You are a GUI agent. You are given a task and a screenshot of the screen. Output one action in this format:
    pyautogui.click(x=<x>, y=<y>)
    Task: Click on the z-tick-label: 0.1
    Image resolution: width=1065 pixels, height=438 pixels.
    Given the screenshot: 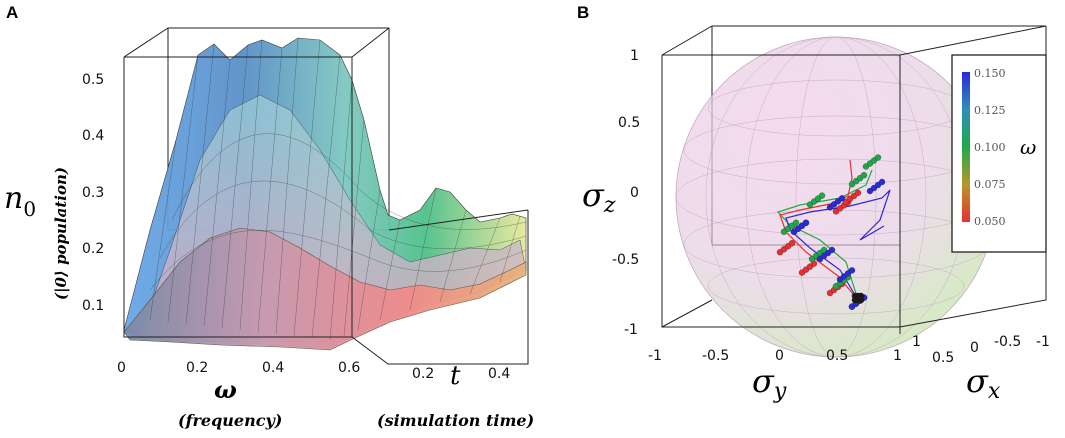 What is the action you would take?
    pyautogui.click(x=93, y=306)
    